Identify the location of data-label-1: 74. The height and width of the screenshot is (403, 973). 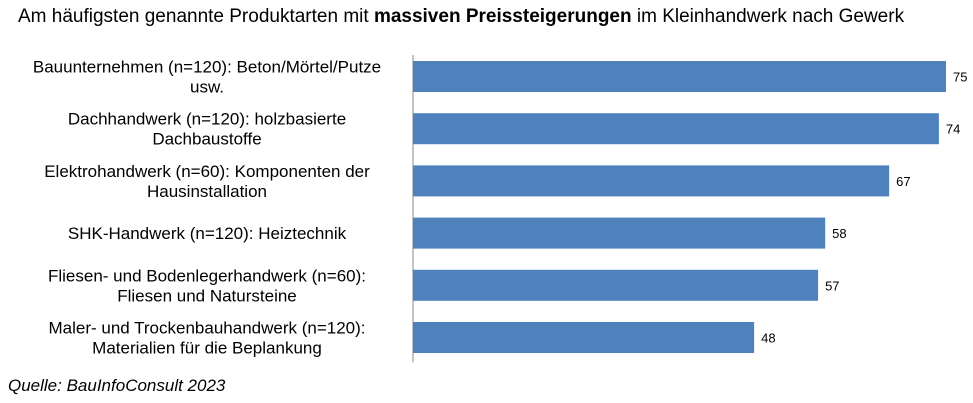
(953, 129).